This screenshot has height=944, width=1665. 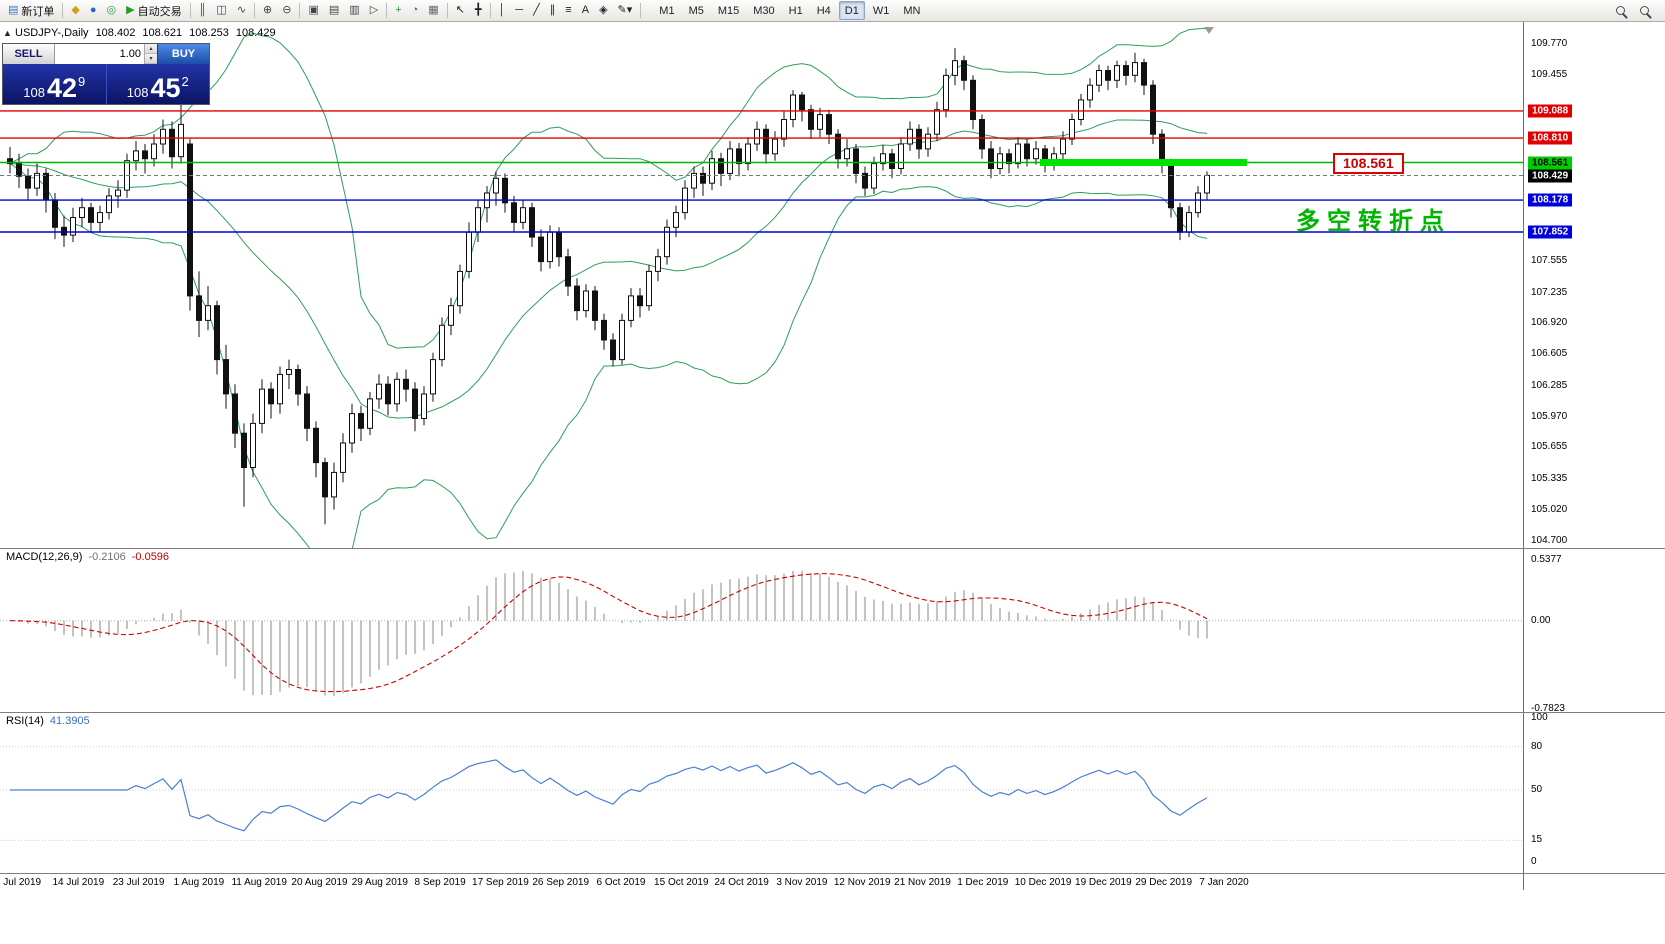 What do you see at coordinates (561, 882) in the screenshot?
I see `time-axis-label: 26 Sep 2019` at bounding box center [561, 882].